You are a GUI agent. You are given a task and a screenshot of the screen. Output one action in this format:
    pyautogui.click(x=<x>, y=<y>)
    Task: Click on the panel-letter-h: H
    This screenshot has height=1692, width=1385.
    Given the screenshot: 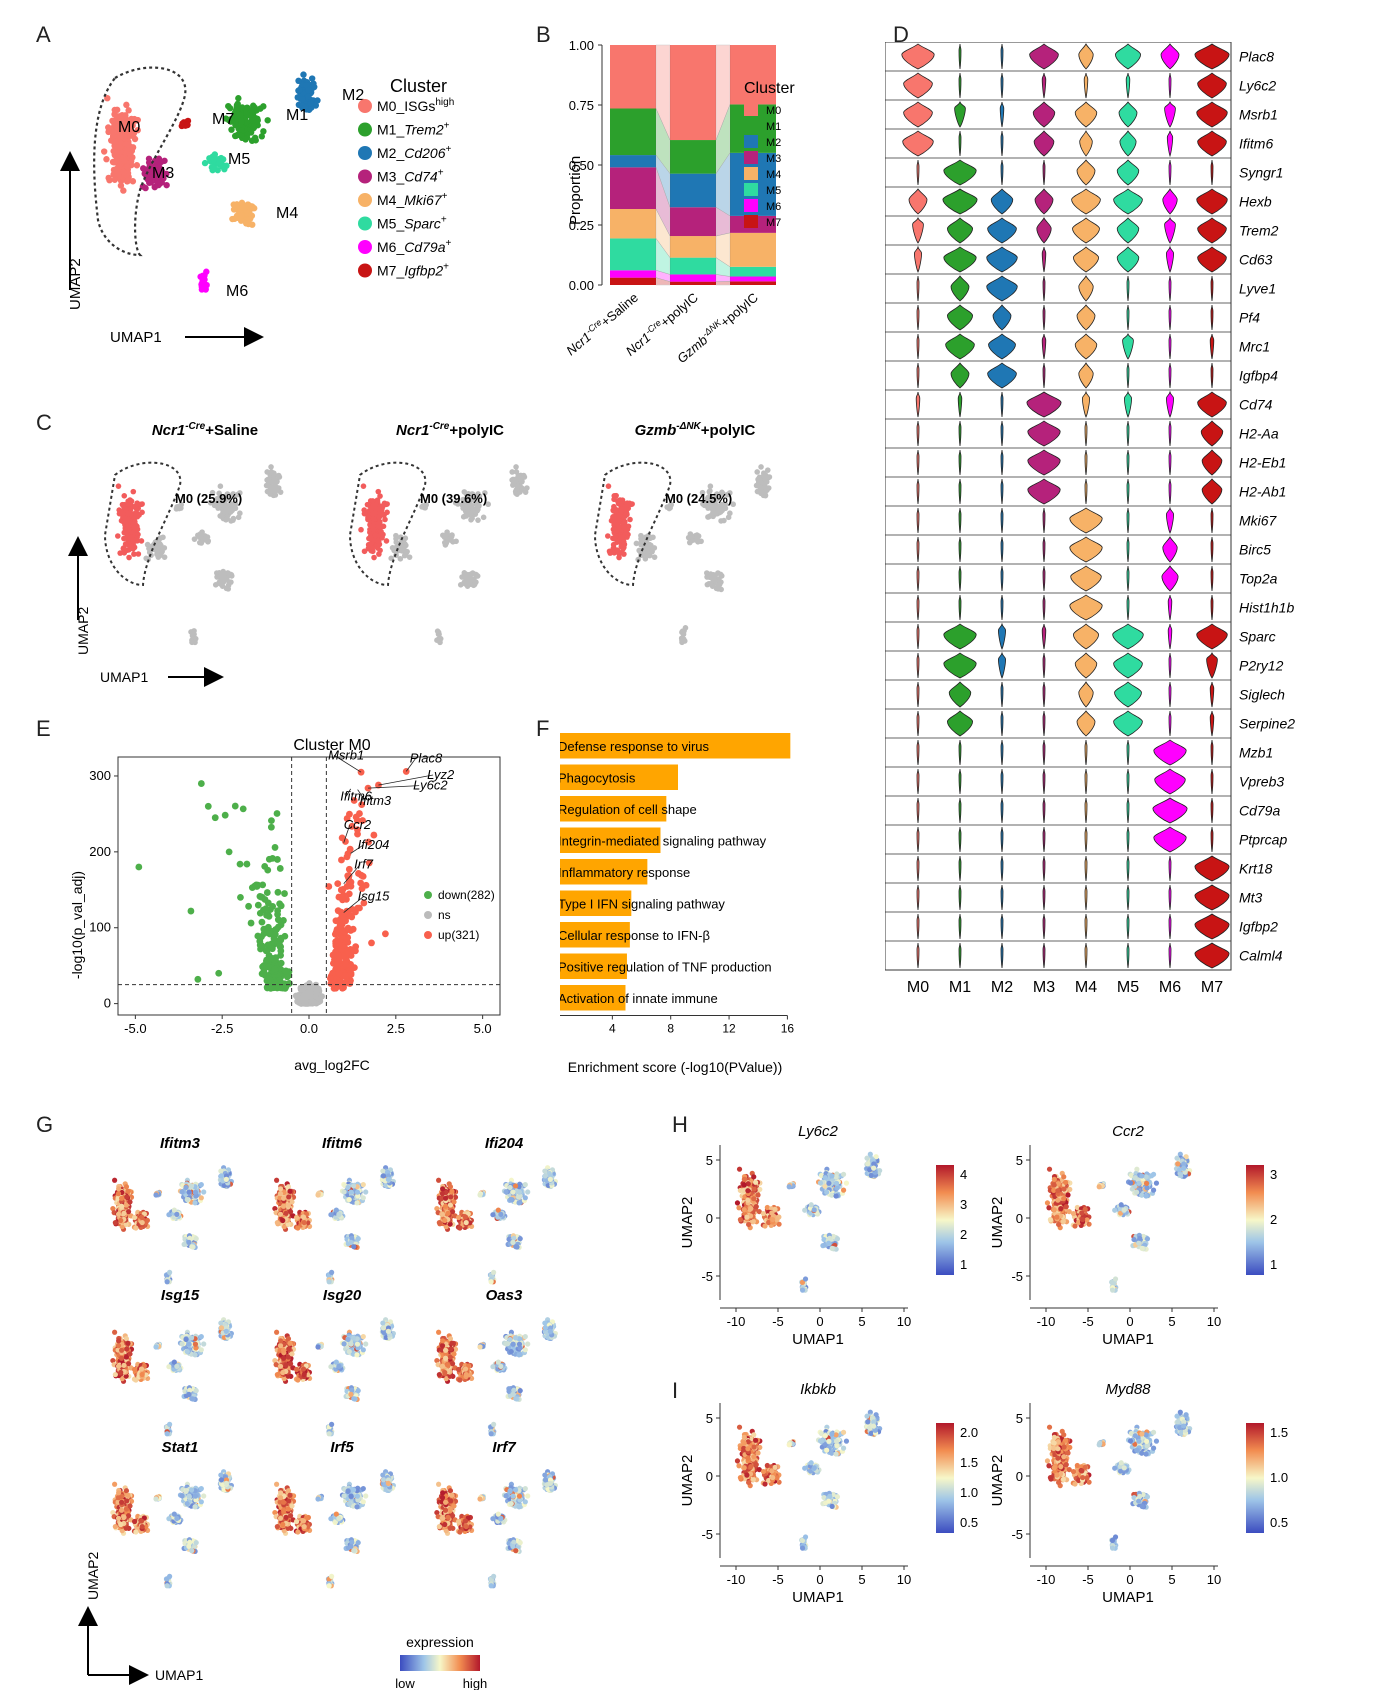 What is the action you would take?
    pyautogui.click(x=680, y=1124)
    